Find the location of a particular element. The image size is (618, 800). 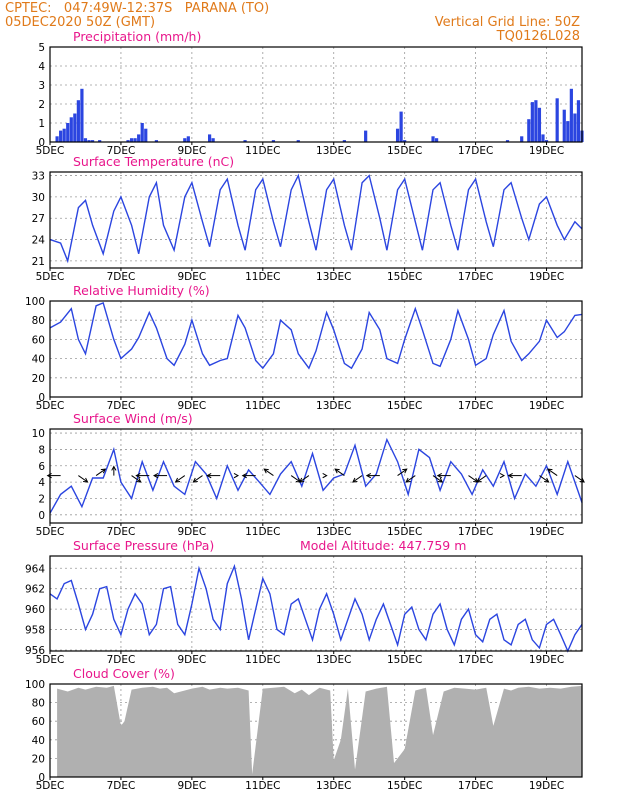

y-tick-label: 30 is located at coordinates (38, 198).